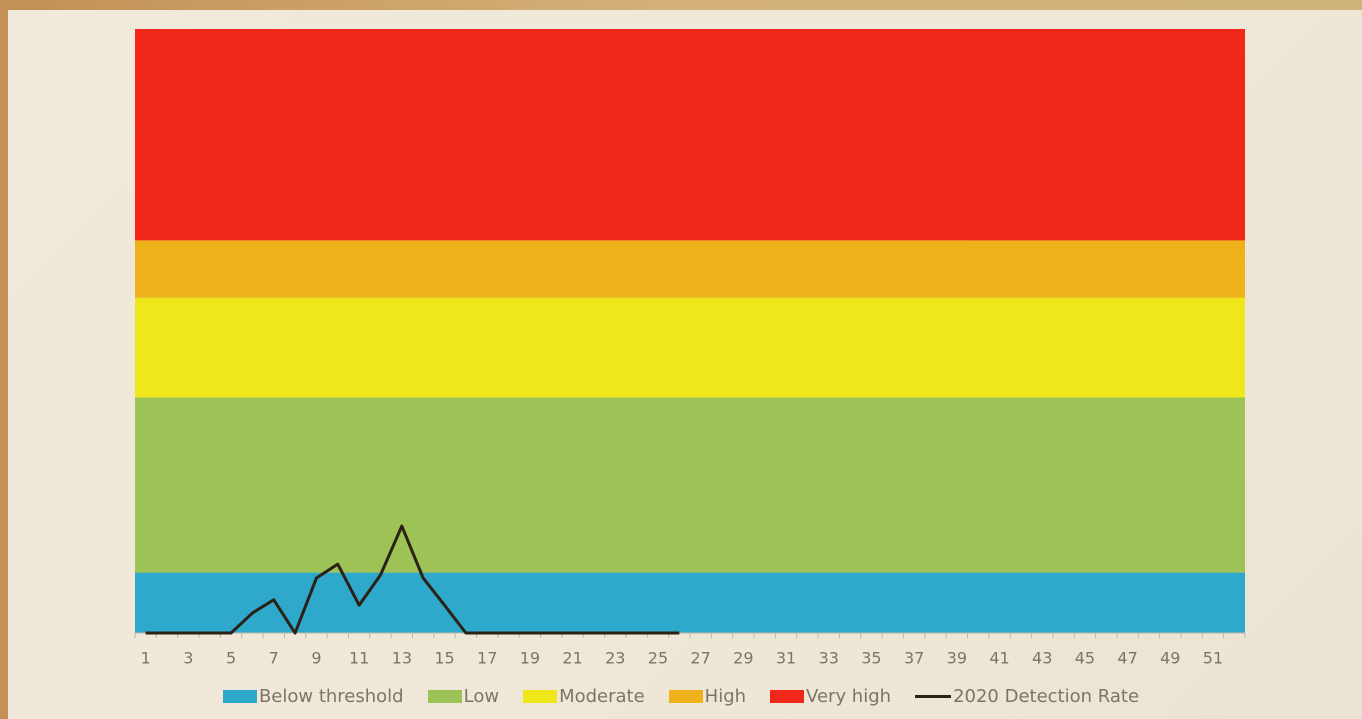 The width and height of the screenshot is (1362, 719). Describe the element at coordinates (487, 658) in the screenshot. I see `x-tick-label: 17` at that location.